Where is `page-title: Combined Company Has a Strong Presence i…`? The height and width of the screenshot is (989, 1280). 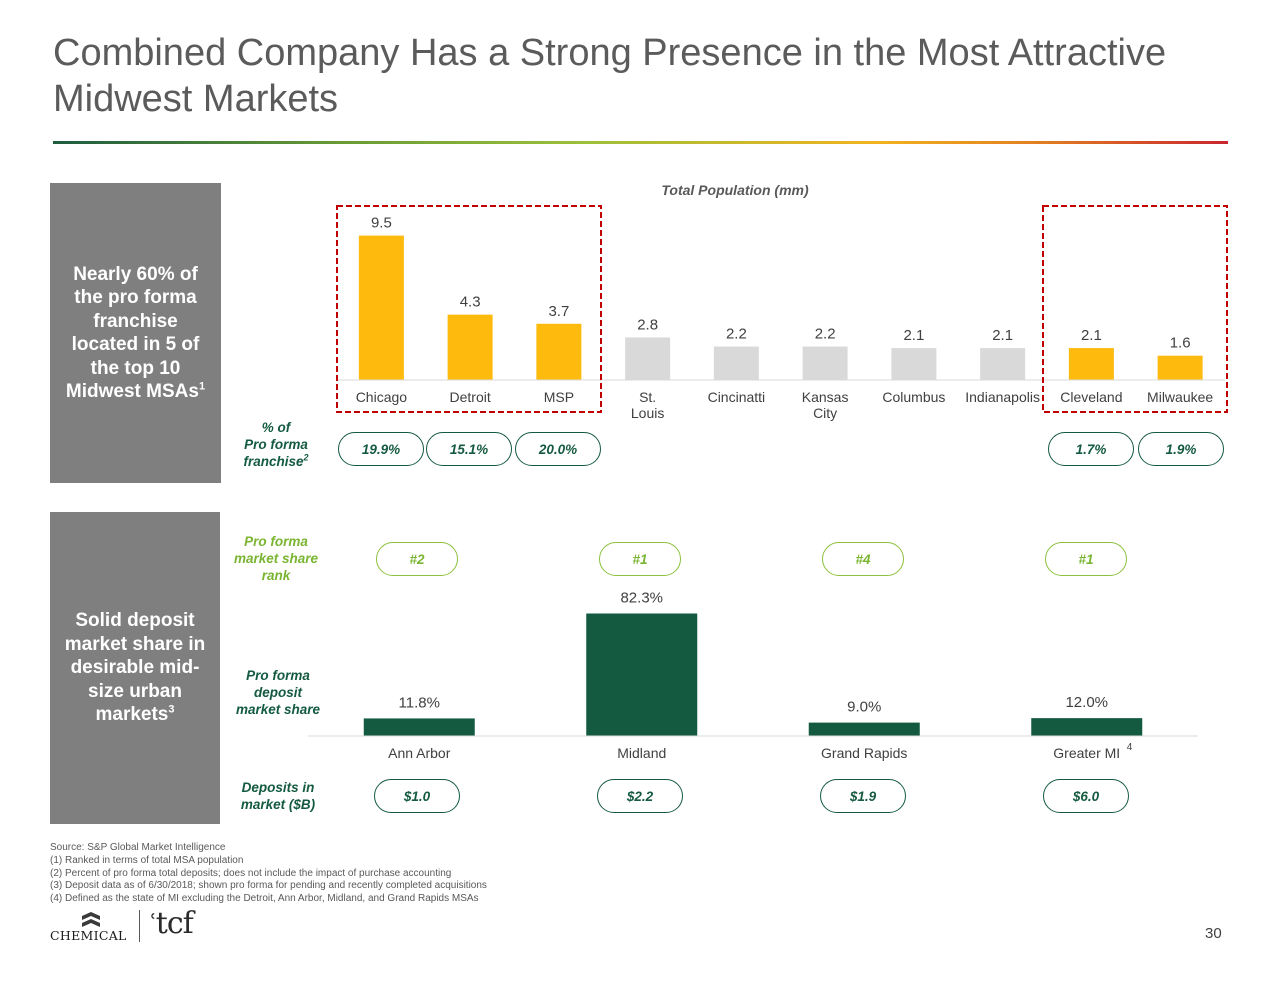 page-title: Combined Company Has a Strong Presence i… is located at coordinates (610, 76).